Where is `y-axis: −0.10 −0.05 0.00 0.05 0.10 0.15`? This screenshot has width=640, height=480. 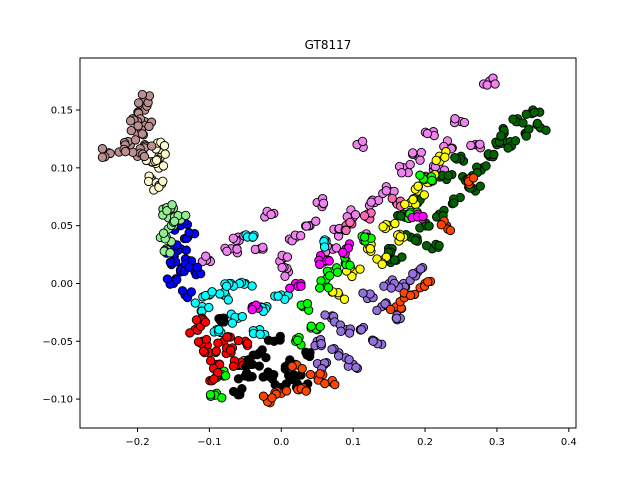
y-axis: −0.10 −0.05 0.00 0.05 0.10 0.15 is located at coordinates (61, 256).